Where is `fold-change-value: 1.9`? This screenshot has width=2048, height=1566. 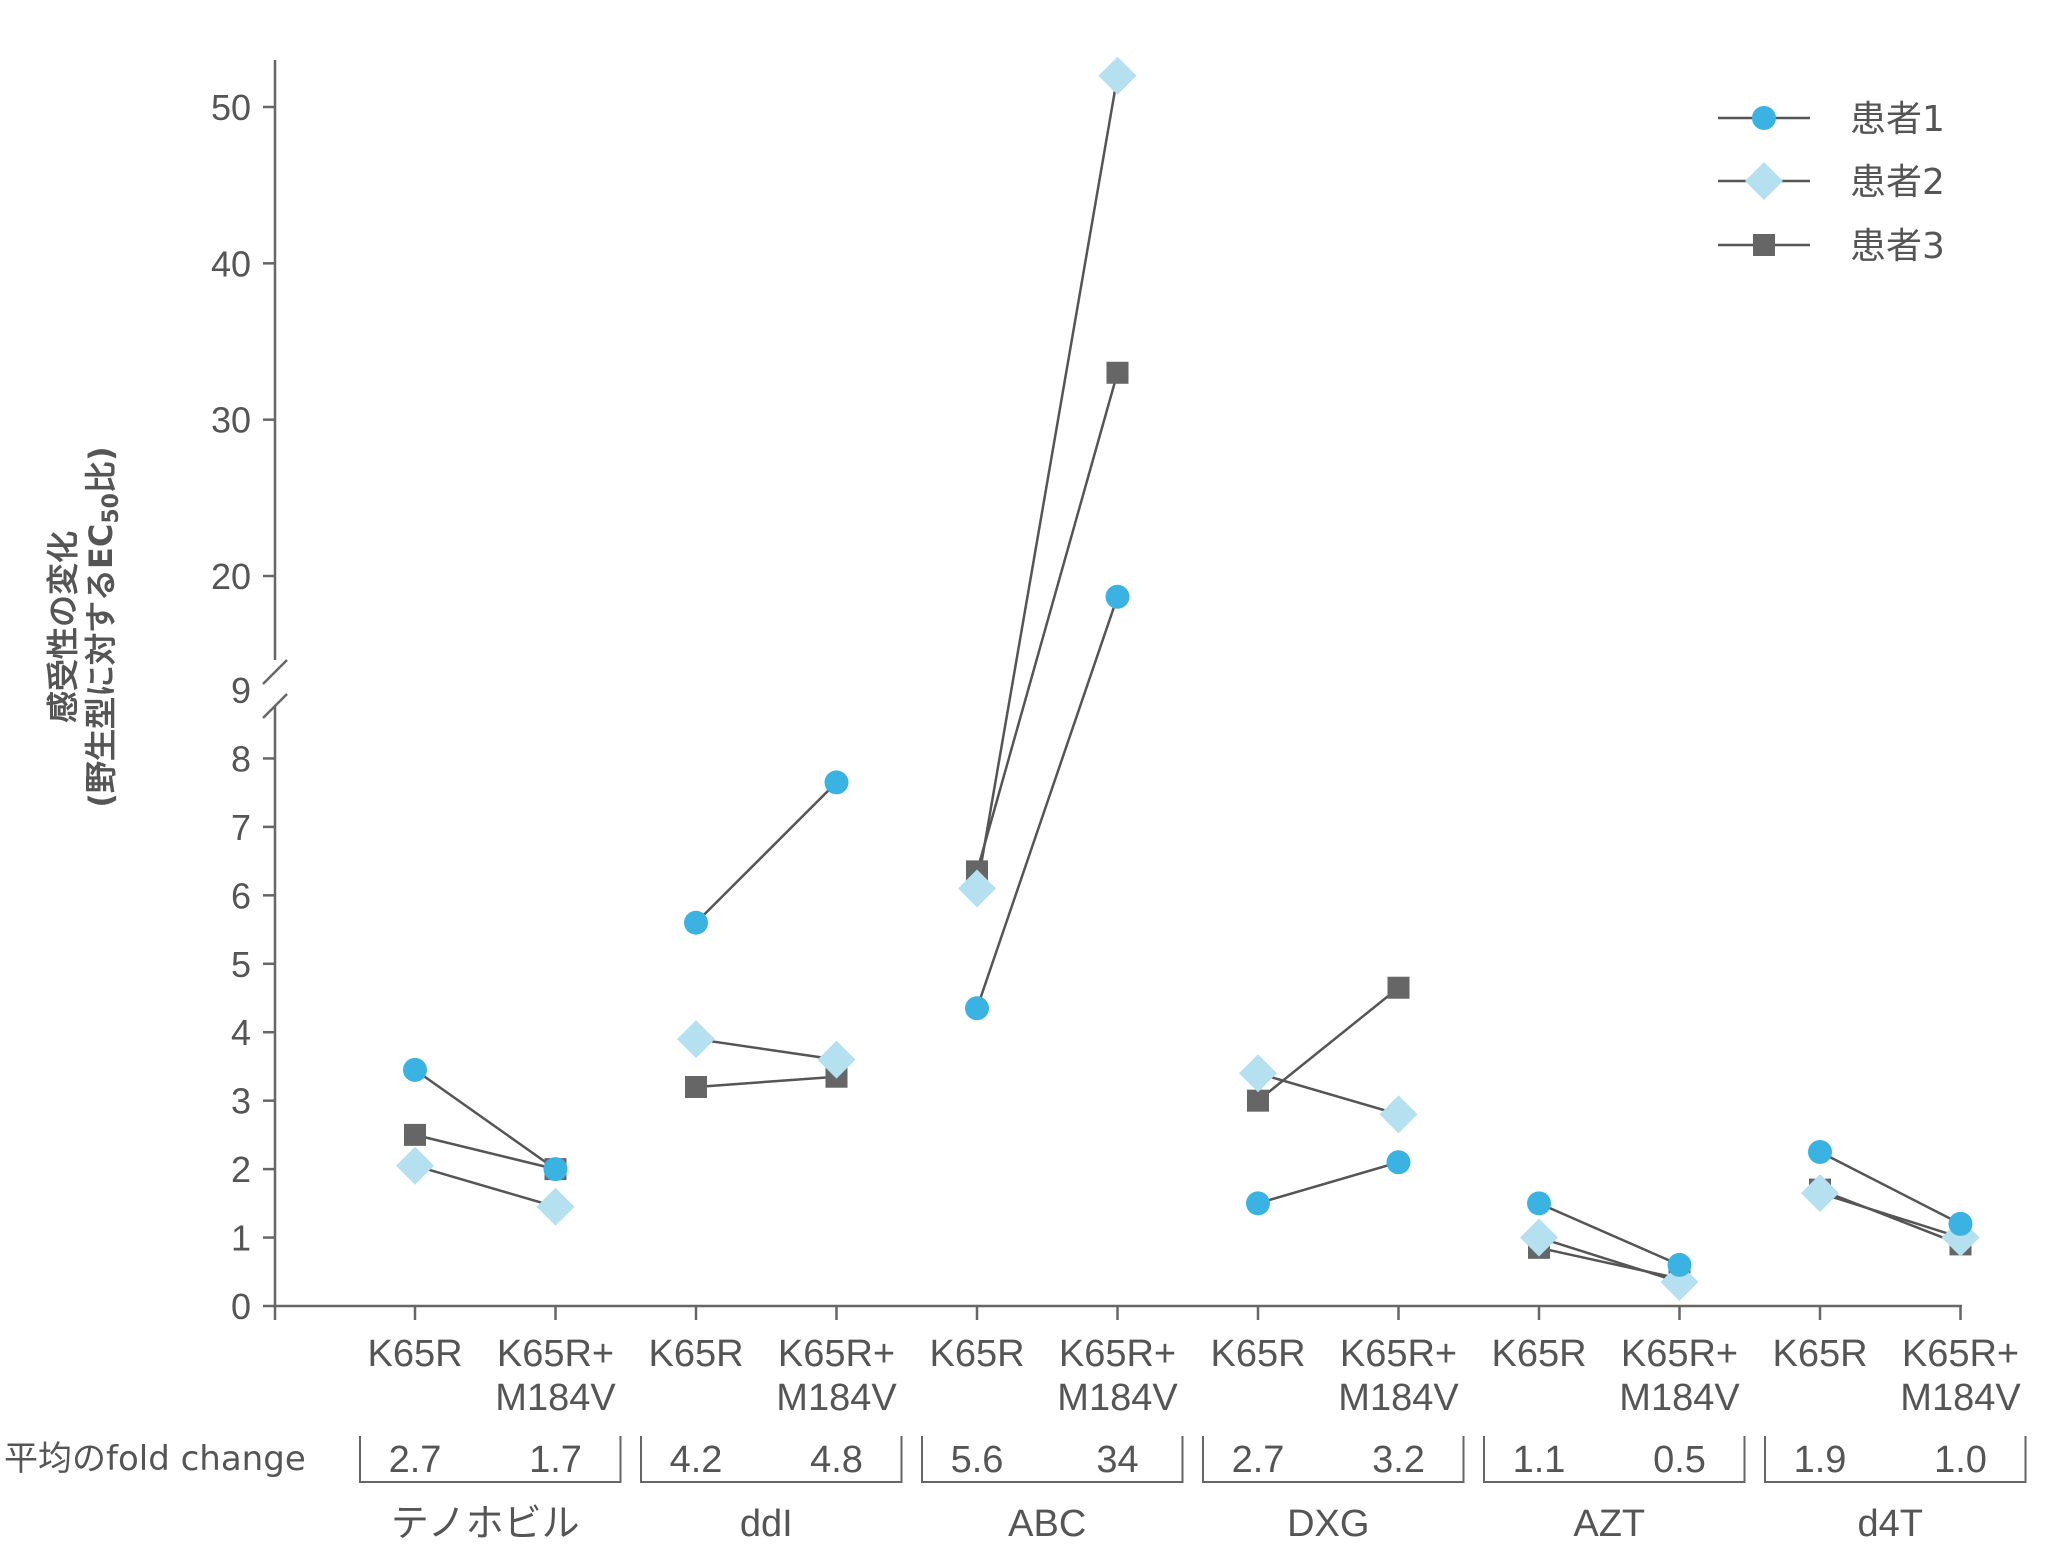
fold-change-value: 1.9 is located at coordinates (1820, 1460).